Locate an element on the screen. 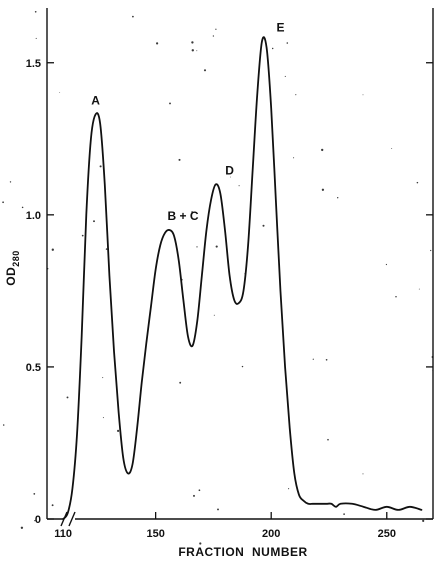  y-tick-label: 1.5 is located at coordinates (33, 64).